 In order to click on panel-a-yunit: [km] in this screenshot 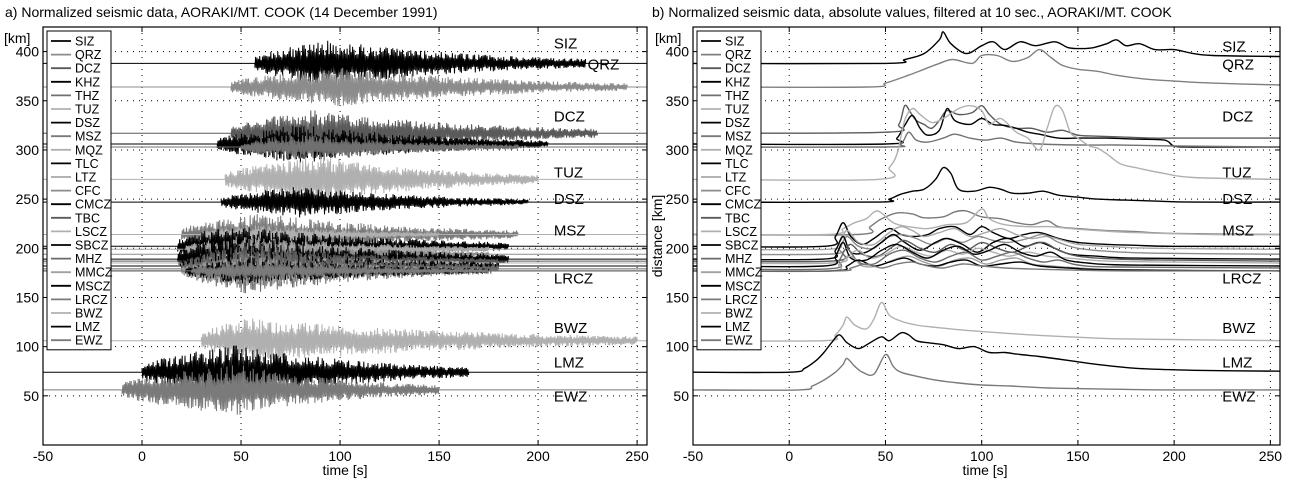, I will do `click(17, 38)`.